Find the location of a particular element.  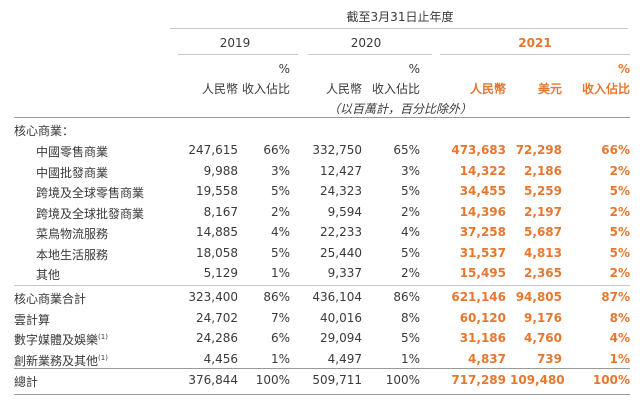

row-label: 雲計算 is located at coordinates (32, 319).